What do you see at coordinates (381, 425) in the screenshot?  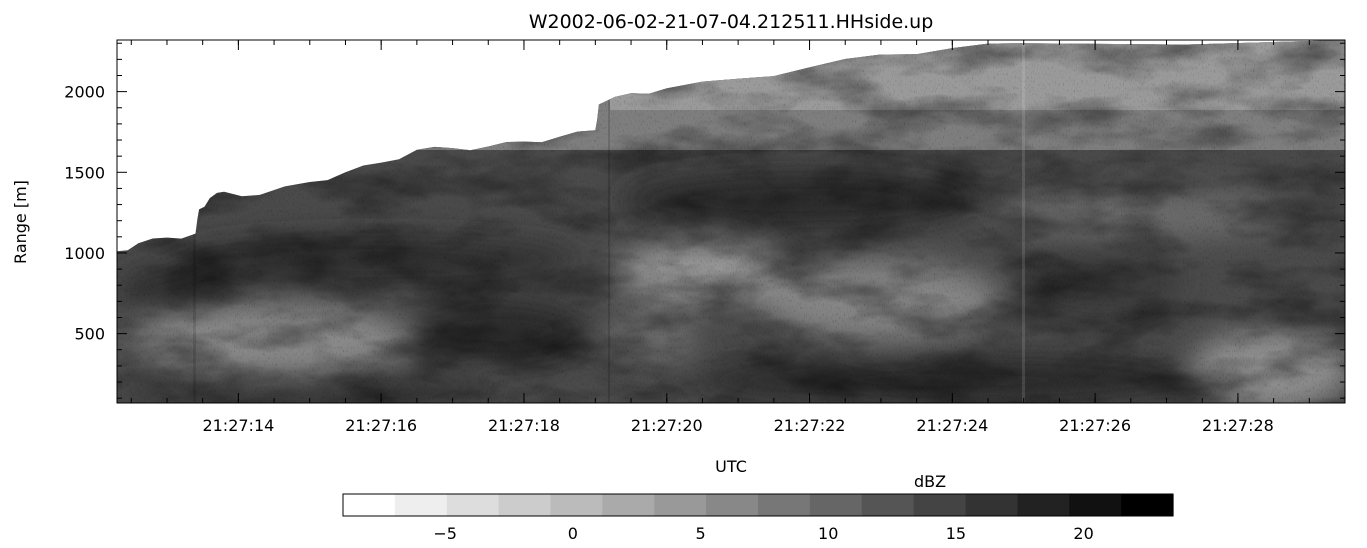 I see `x-tick-label: 21:27:16` at bounding box center [381, 425].